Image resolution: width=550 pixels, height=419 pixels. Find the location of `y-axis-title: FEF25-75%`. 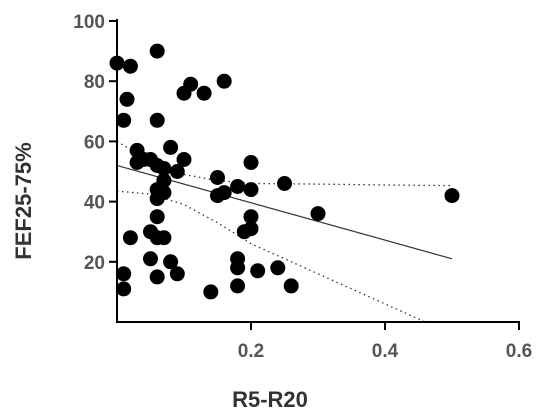

y-axis-title: FEF25-75% is located at coordinates (23, 200).